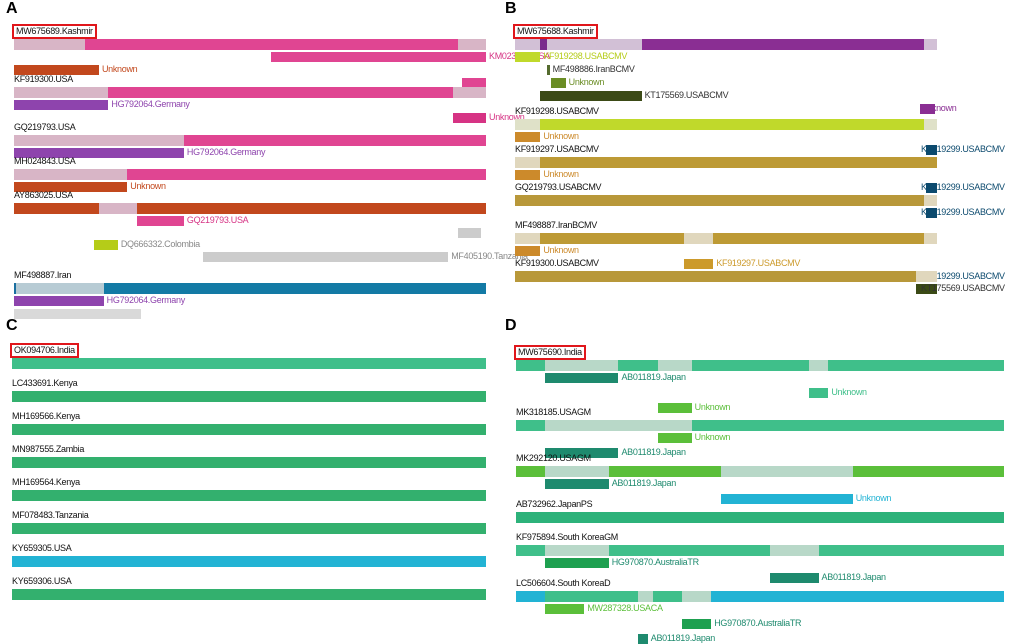 The height and width of the screenshot is (644, 1021). What do you see at coordinates (42, 581) in the screenshot?
I see `sequence-name: KY659306.USA` at bounding box center [42, 581].